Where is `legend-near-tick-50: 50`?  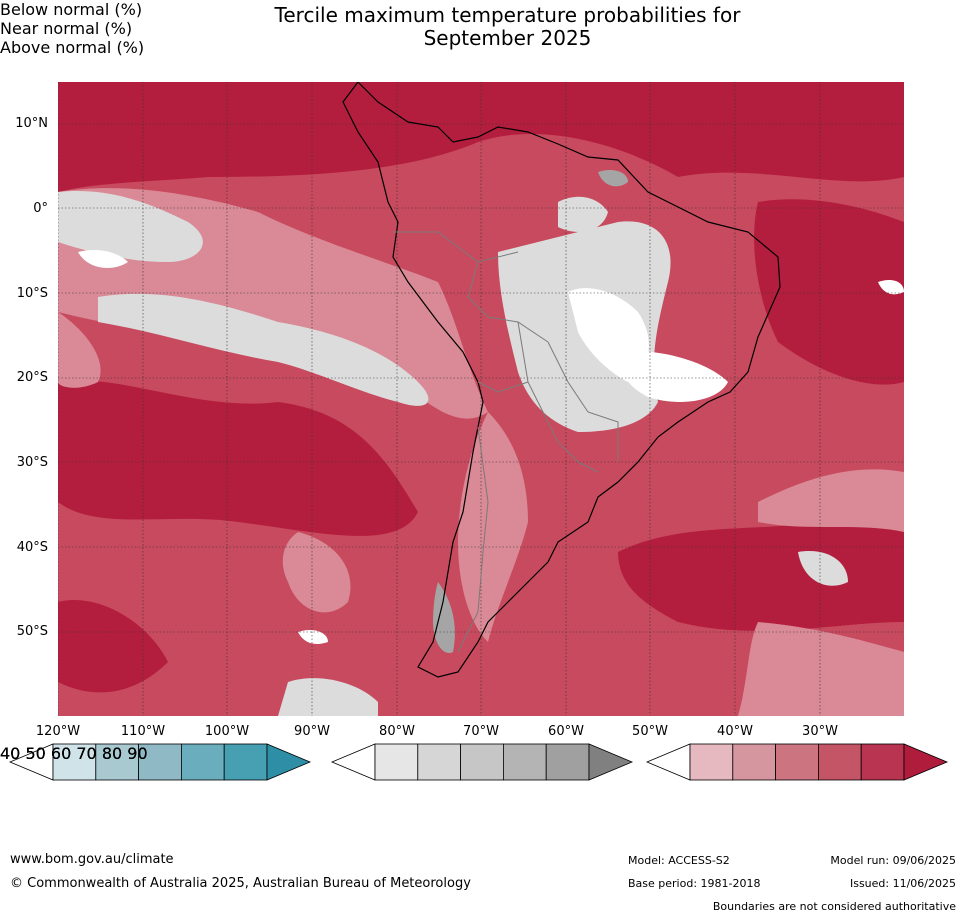
legend-near-tick-50: 50 is located at coordinates (35, 753).